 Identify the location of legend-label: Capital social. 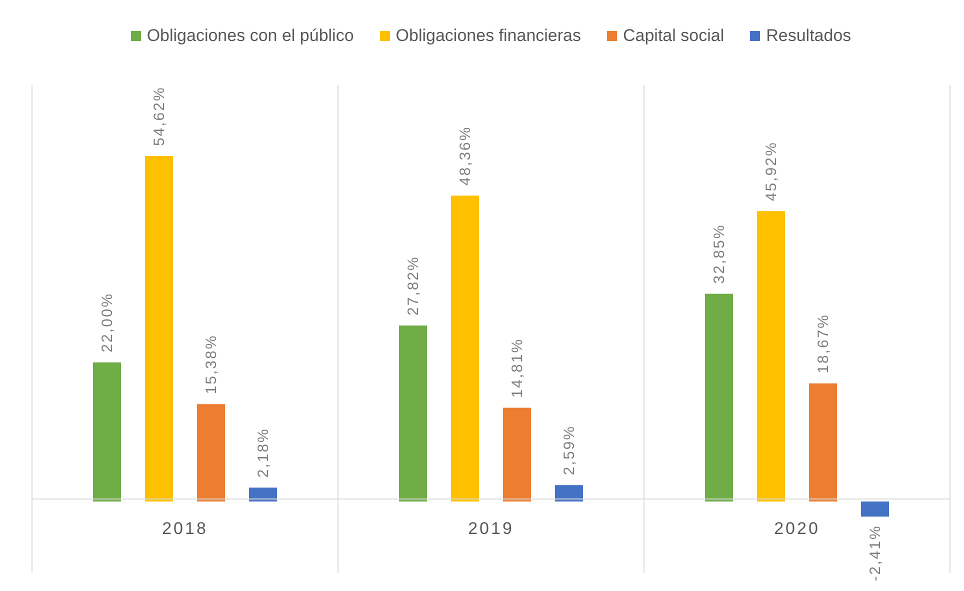
(673, 36).